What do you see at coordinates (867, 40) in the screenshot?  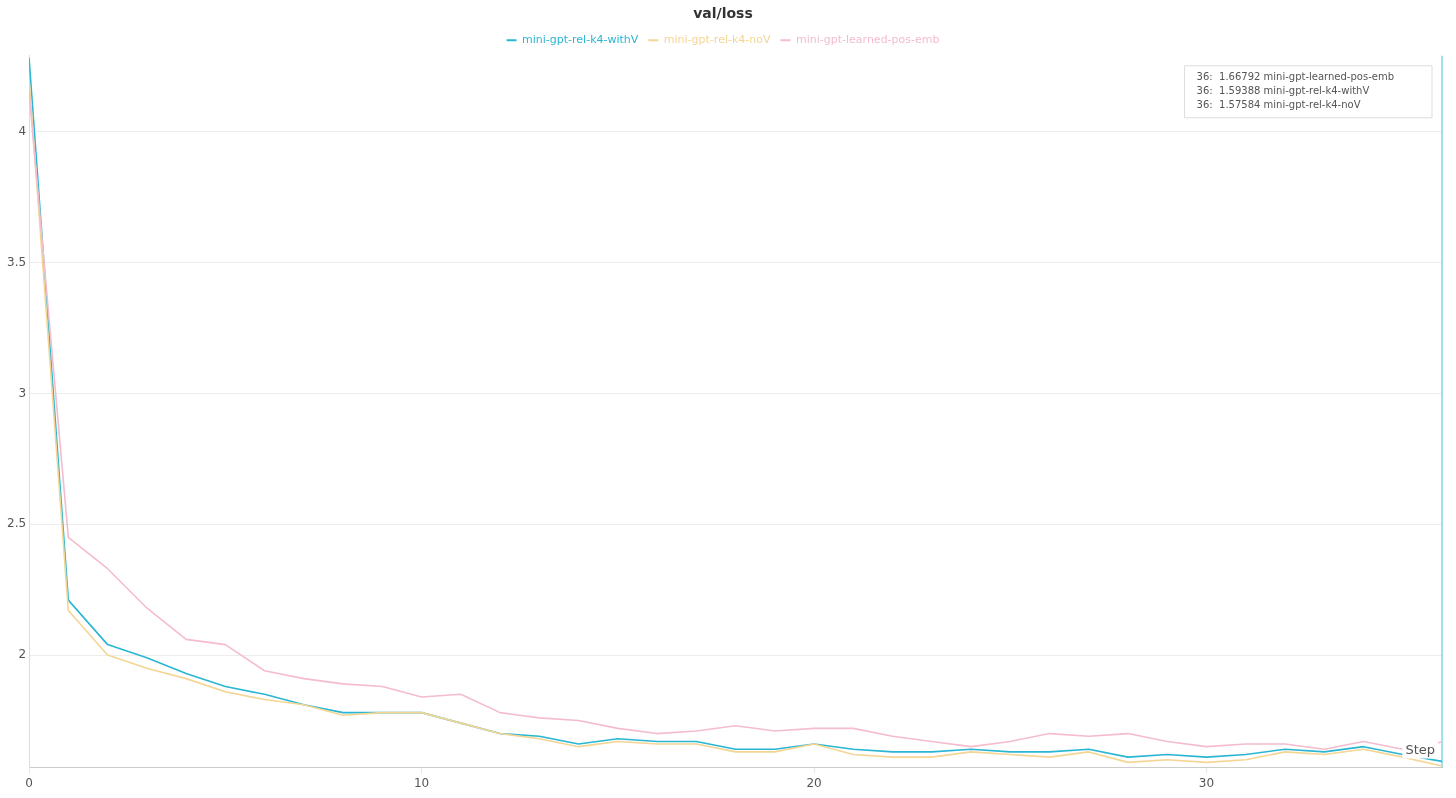 I see `legend-label: mini-gpt-learned-pos-emb` at bounding box center [867, 40].